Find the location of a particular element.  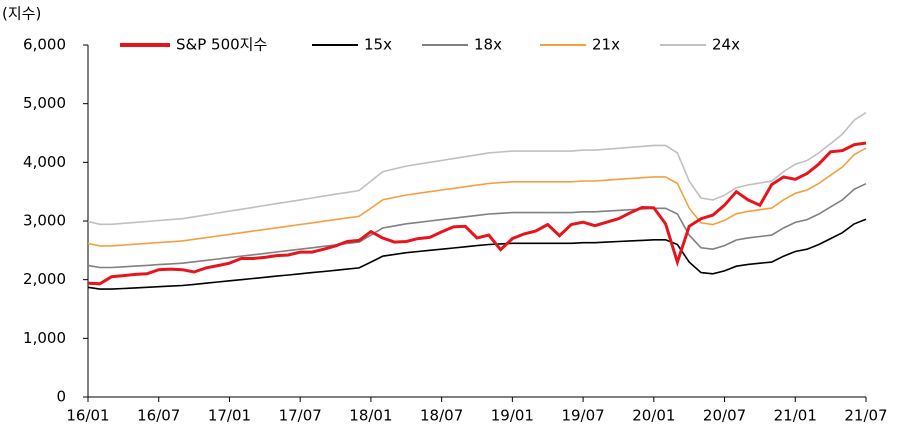

y-tick-label: 1,000 is located at coordinates (44, 338).